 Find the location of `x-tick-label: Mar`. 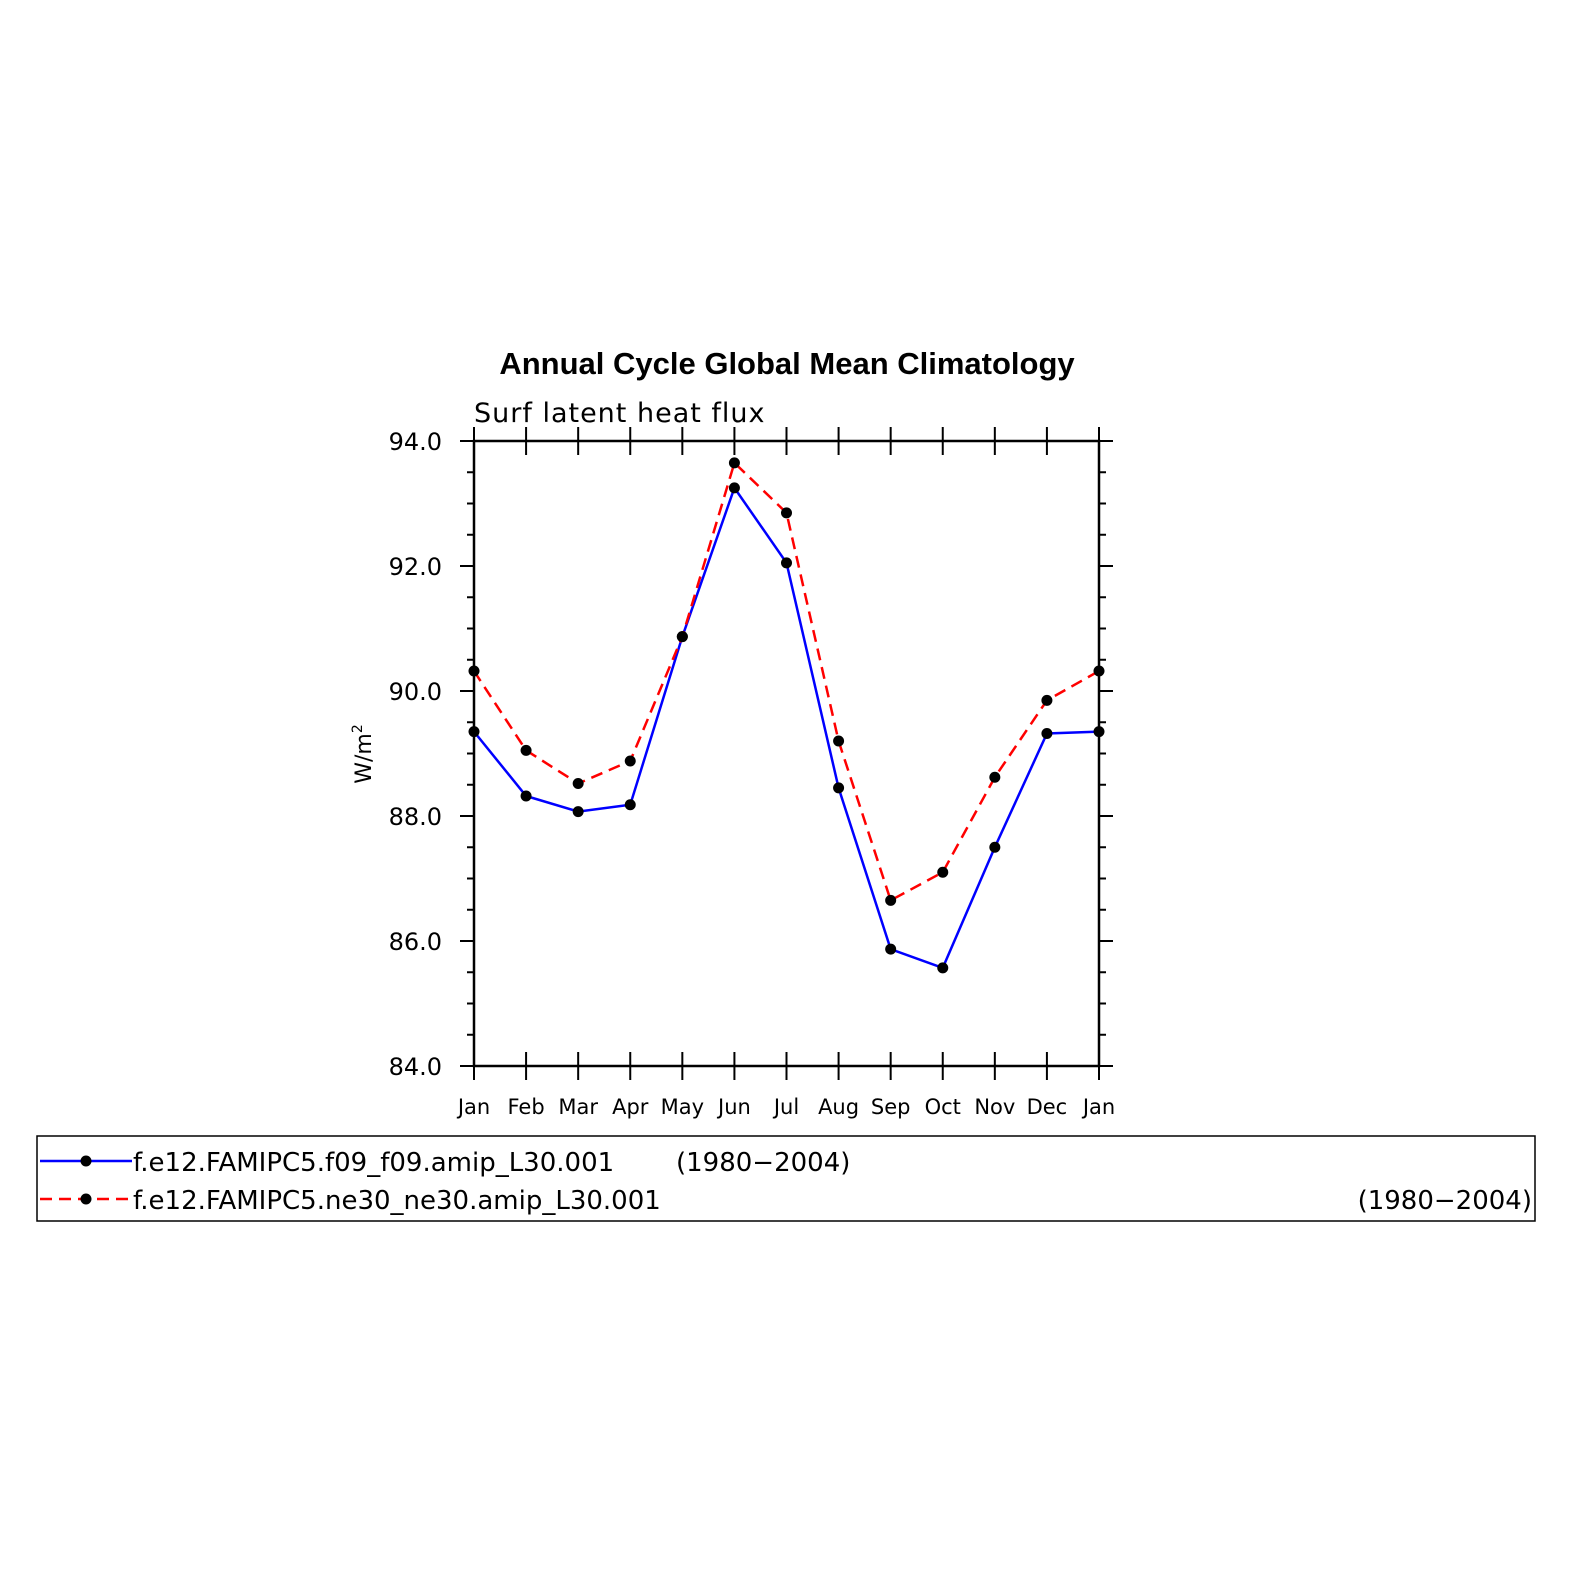

x-tick-label: Mar is located at coordinates (578, 1107).